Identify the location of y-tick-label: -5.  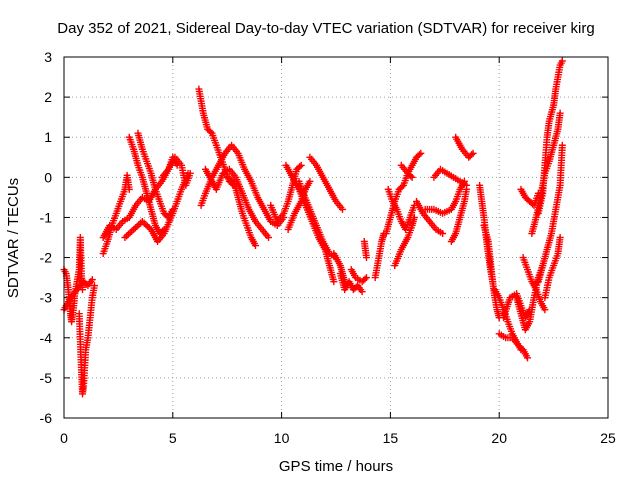
(46, 378).